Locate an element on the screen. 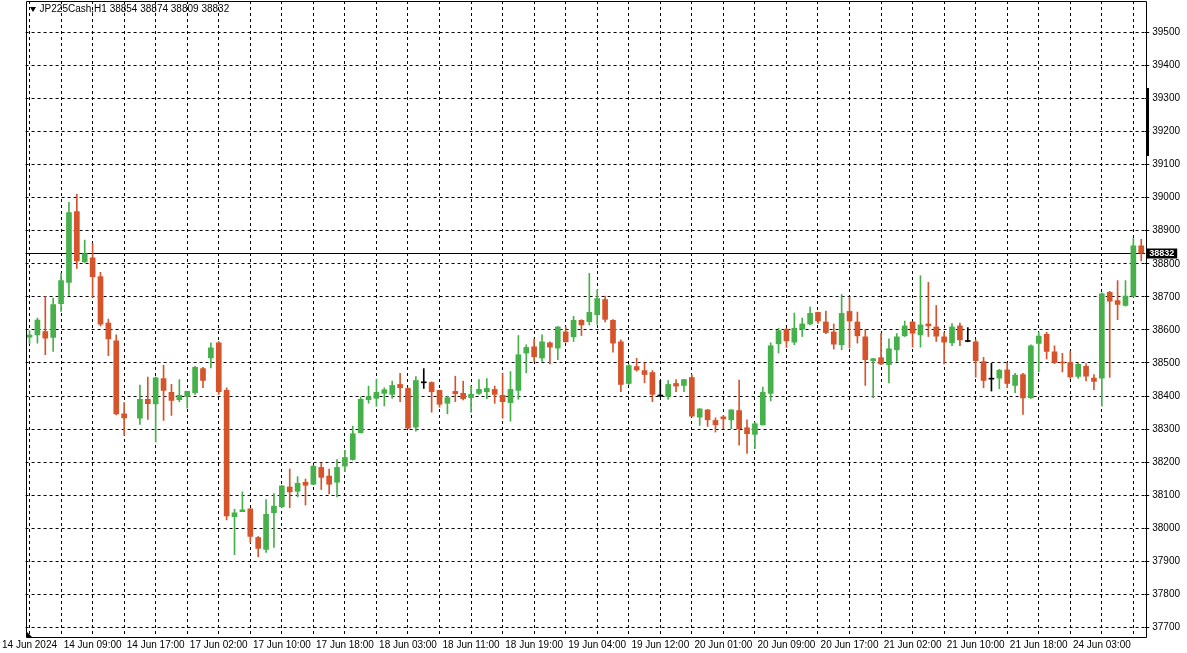 This screenshot has height=653, width=1187. x-tick-label: 24 Jun 03:00 is located at coordinates (1102, 644).